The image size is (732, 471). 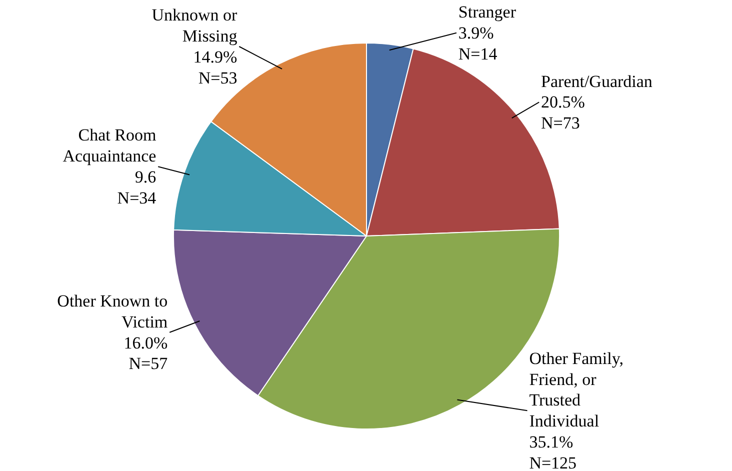 What do you see at coordinates (215, 67) in the screenshot?
I see `data-label: 14.9% N=53` at bounding box center [215, 67].